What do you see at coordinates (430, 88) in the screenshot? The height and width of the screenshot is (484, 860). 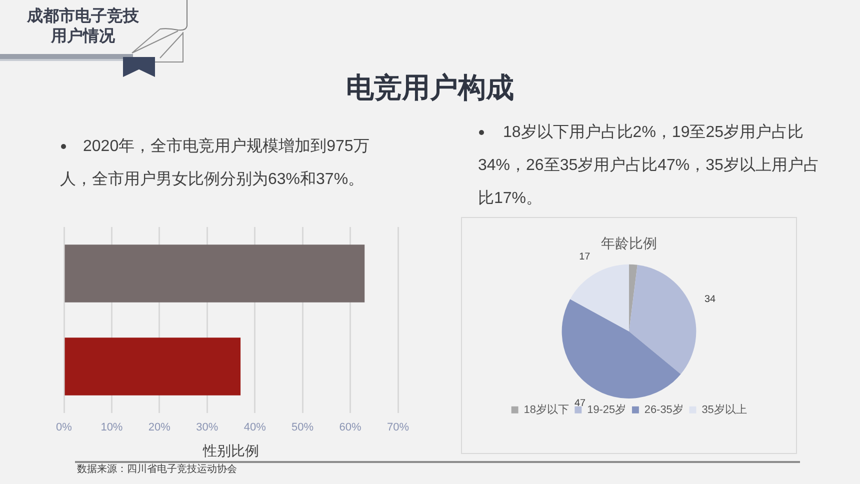 I see `text: 电竞用户构成` at bounding box center [430, 88].